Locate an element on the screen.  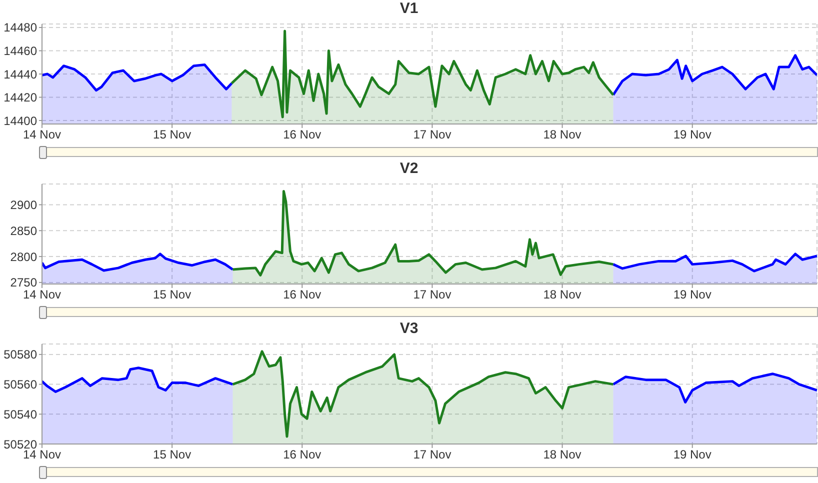
y-tick-label: 14440 is located at coordinates (21, 74).